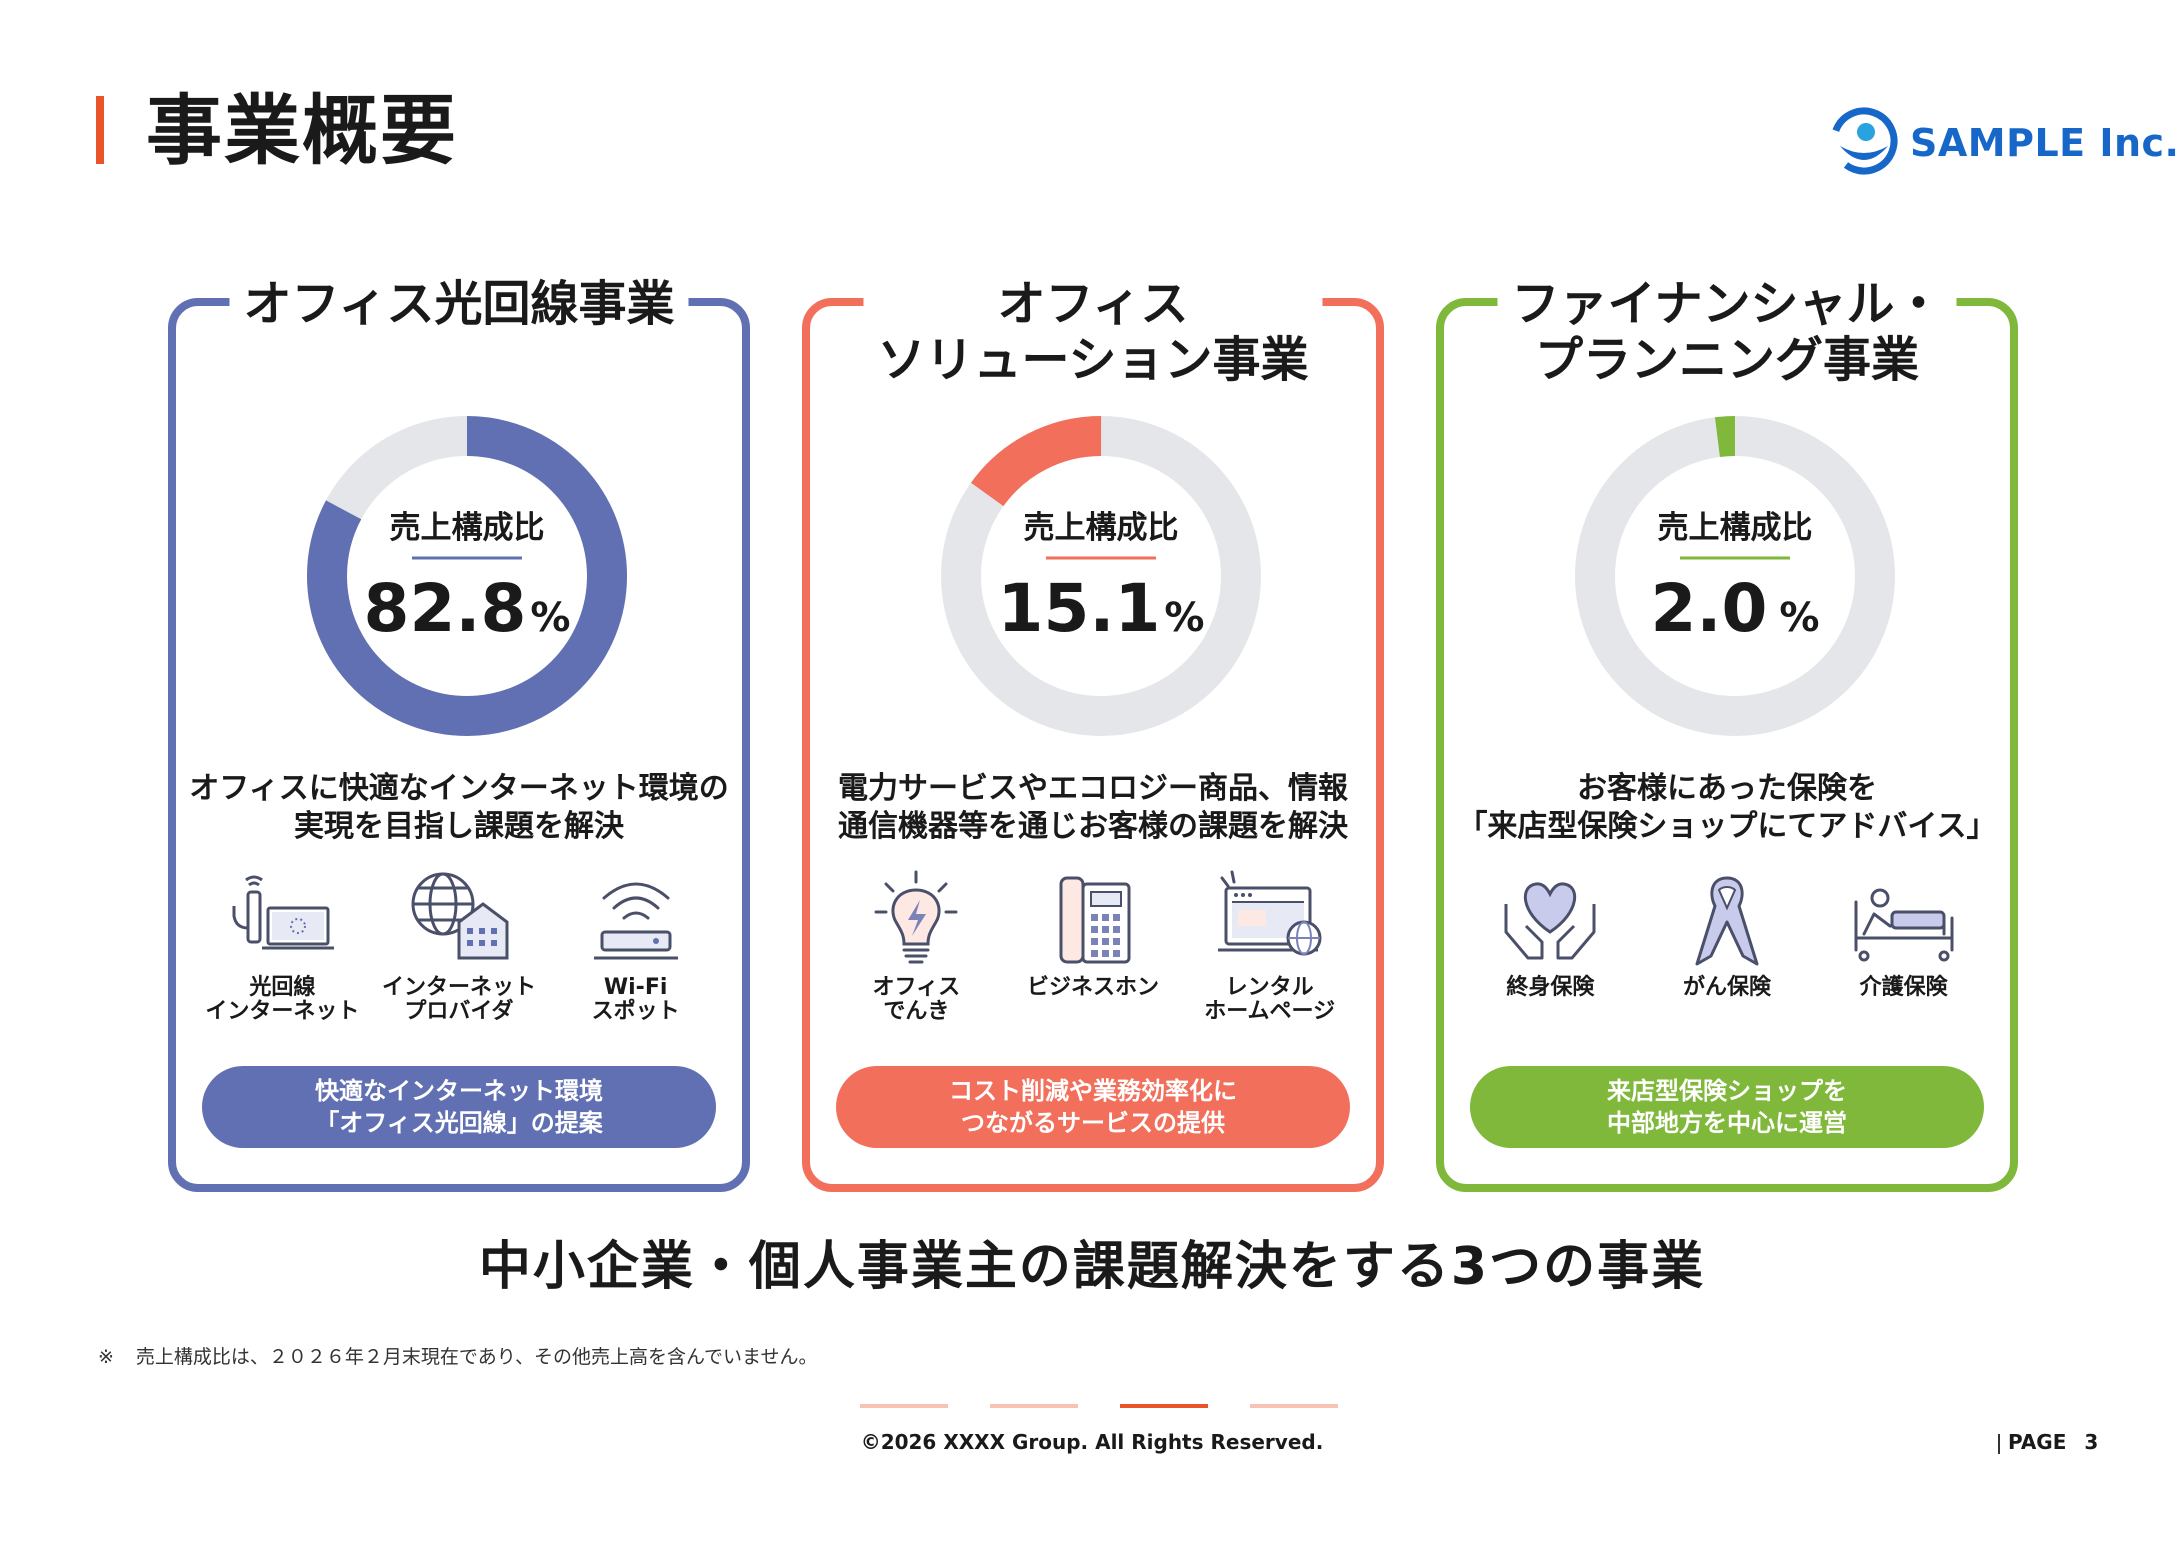  I want to click on title-accent-bar, so click(100, 130).